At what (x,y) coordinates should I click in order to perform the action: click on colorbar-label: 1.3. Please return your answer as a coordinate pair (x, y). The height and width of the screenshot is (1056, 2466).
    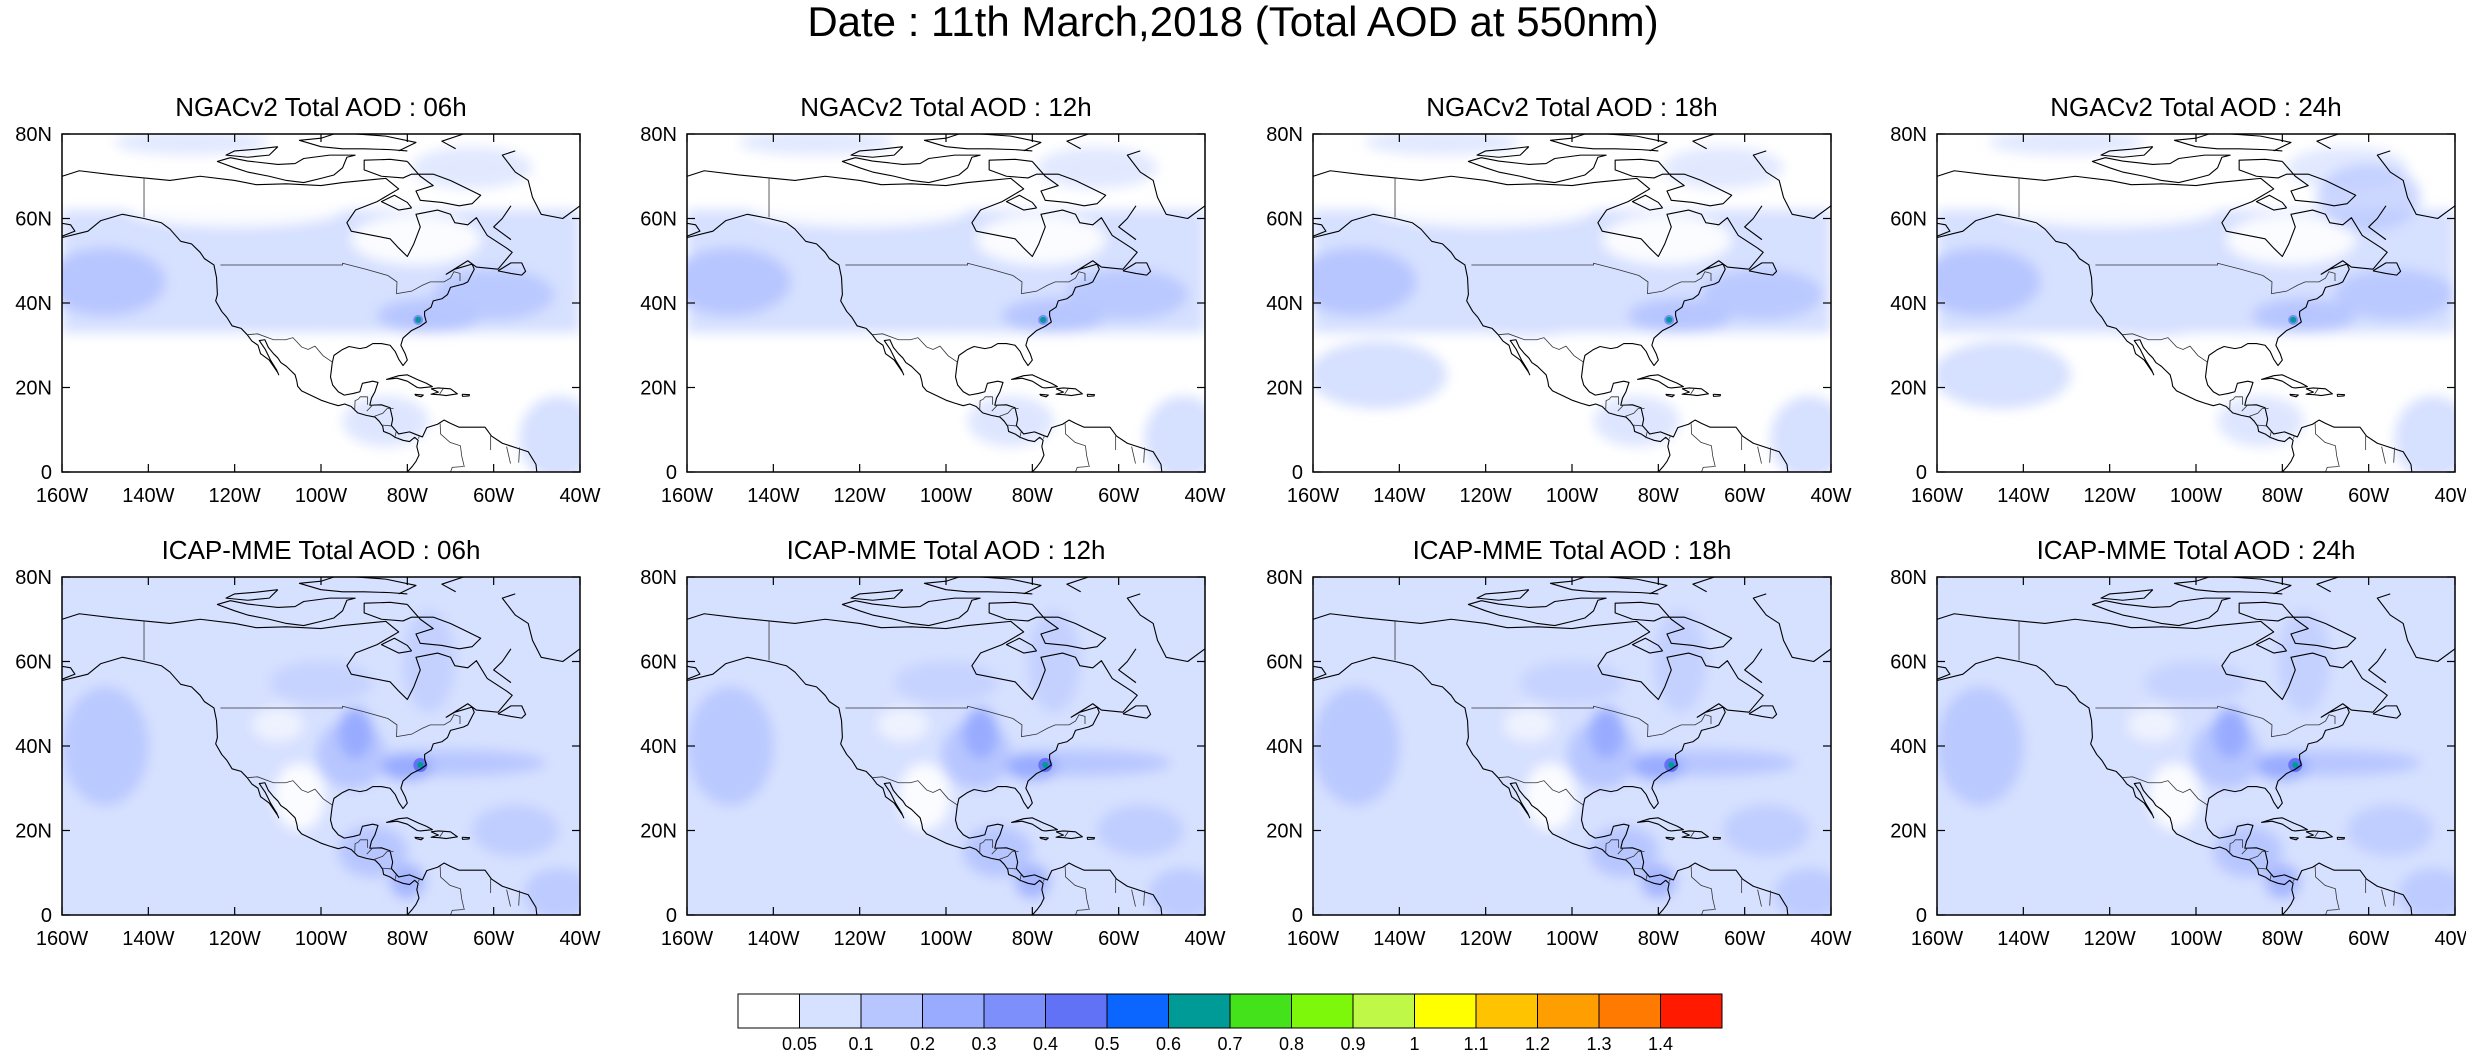
    Looking at the image, I should click on (1598, 1044).